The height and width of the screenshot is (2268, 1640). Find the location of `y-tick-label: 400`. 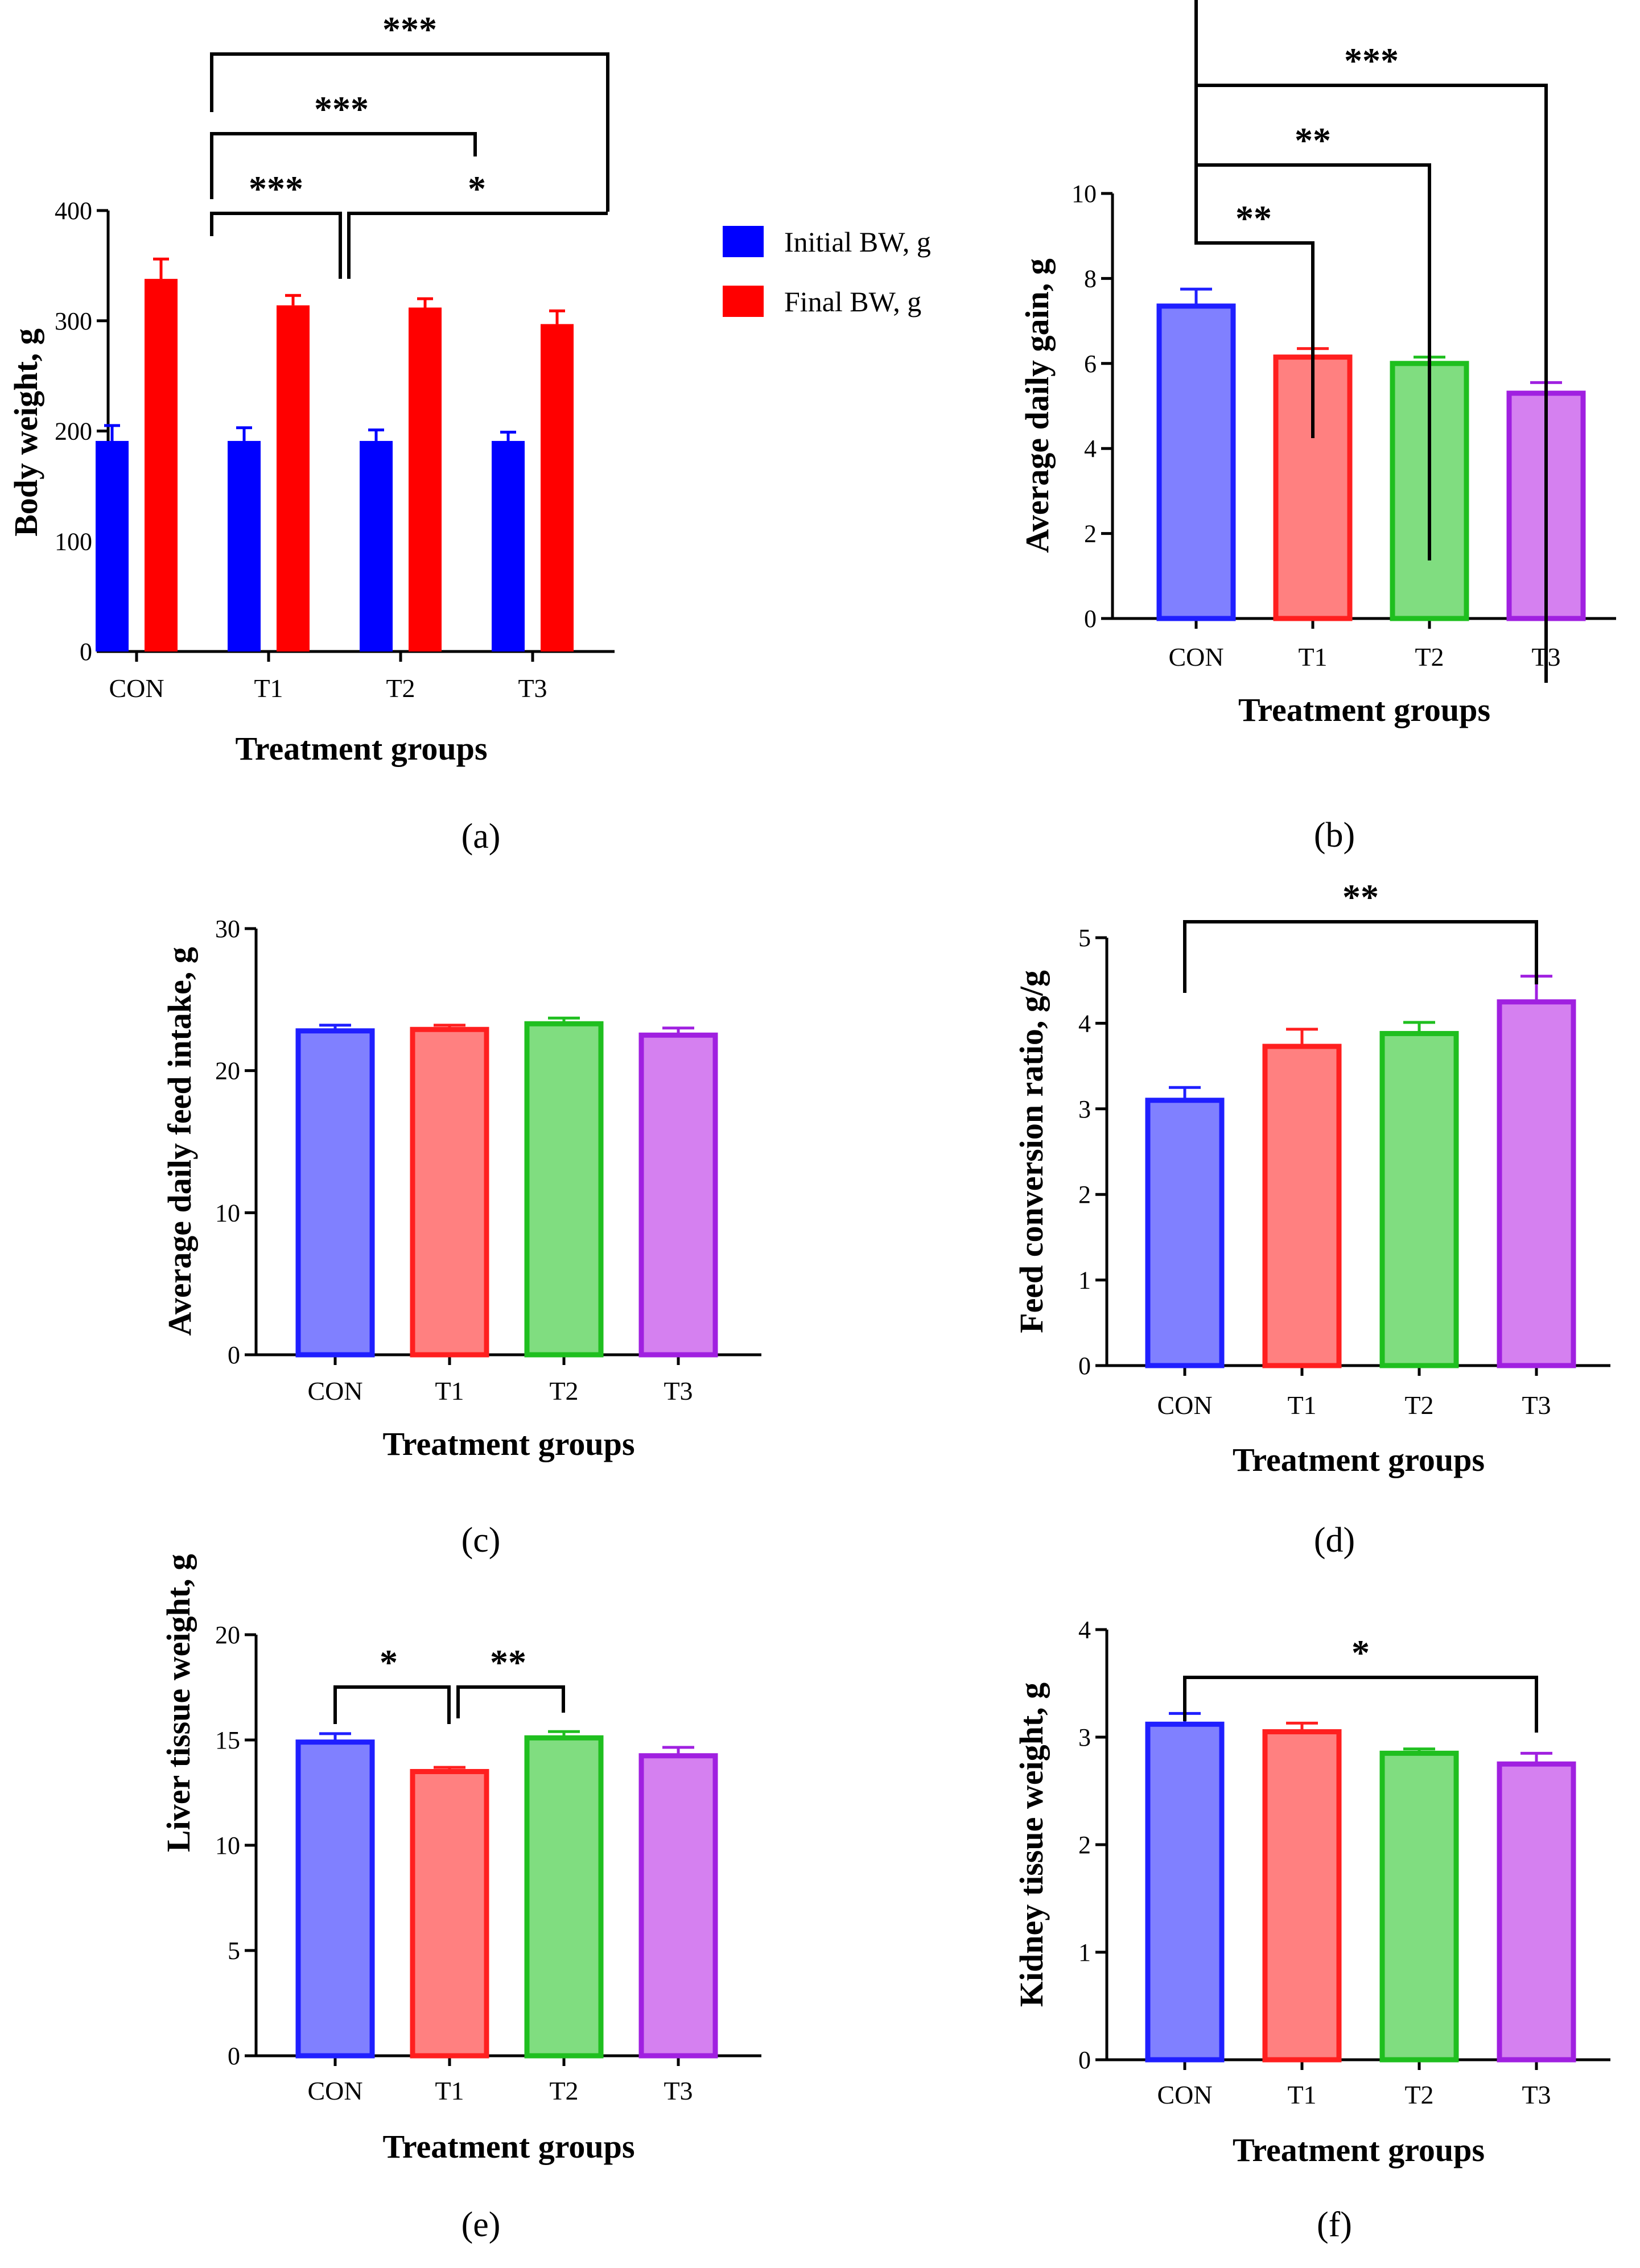

y-tick-label: 400 is located at coordinates (73, 211).